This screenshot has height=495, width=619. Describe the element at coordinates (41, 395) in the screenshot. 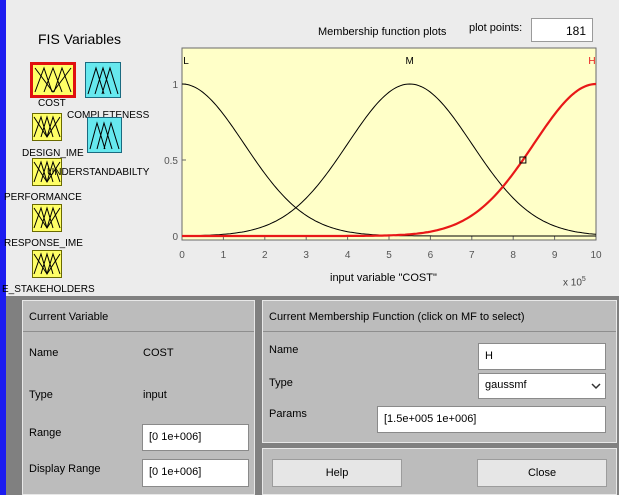

I see `cv-type-label: Type` at that location.